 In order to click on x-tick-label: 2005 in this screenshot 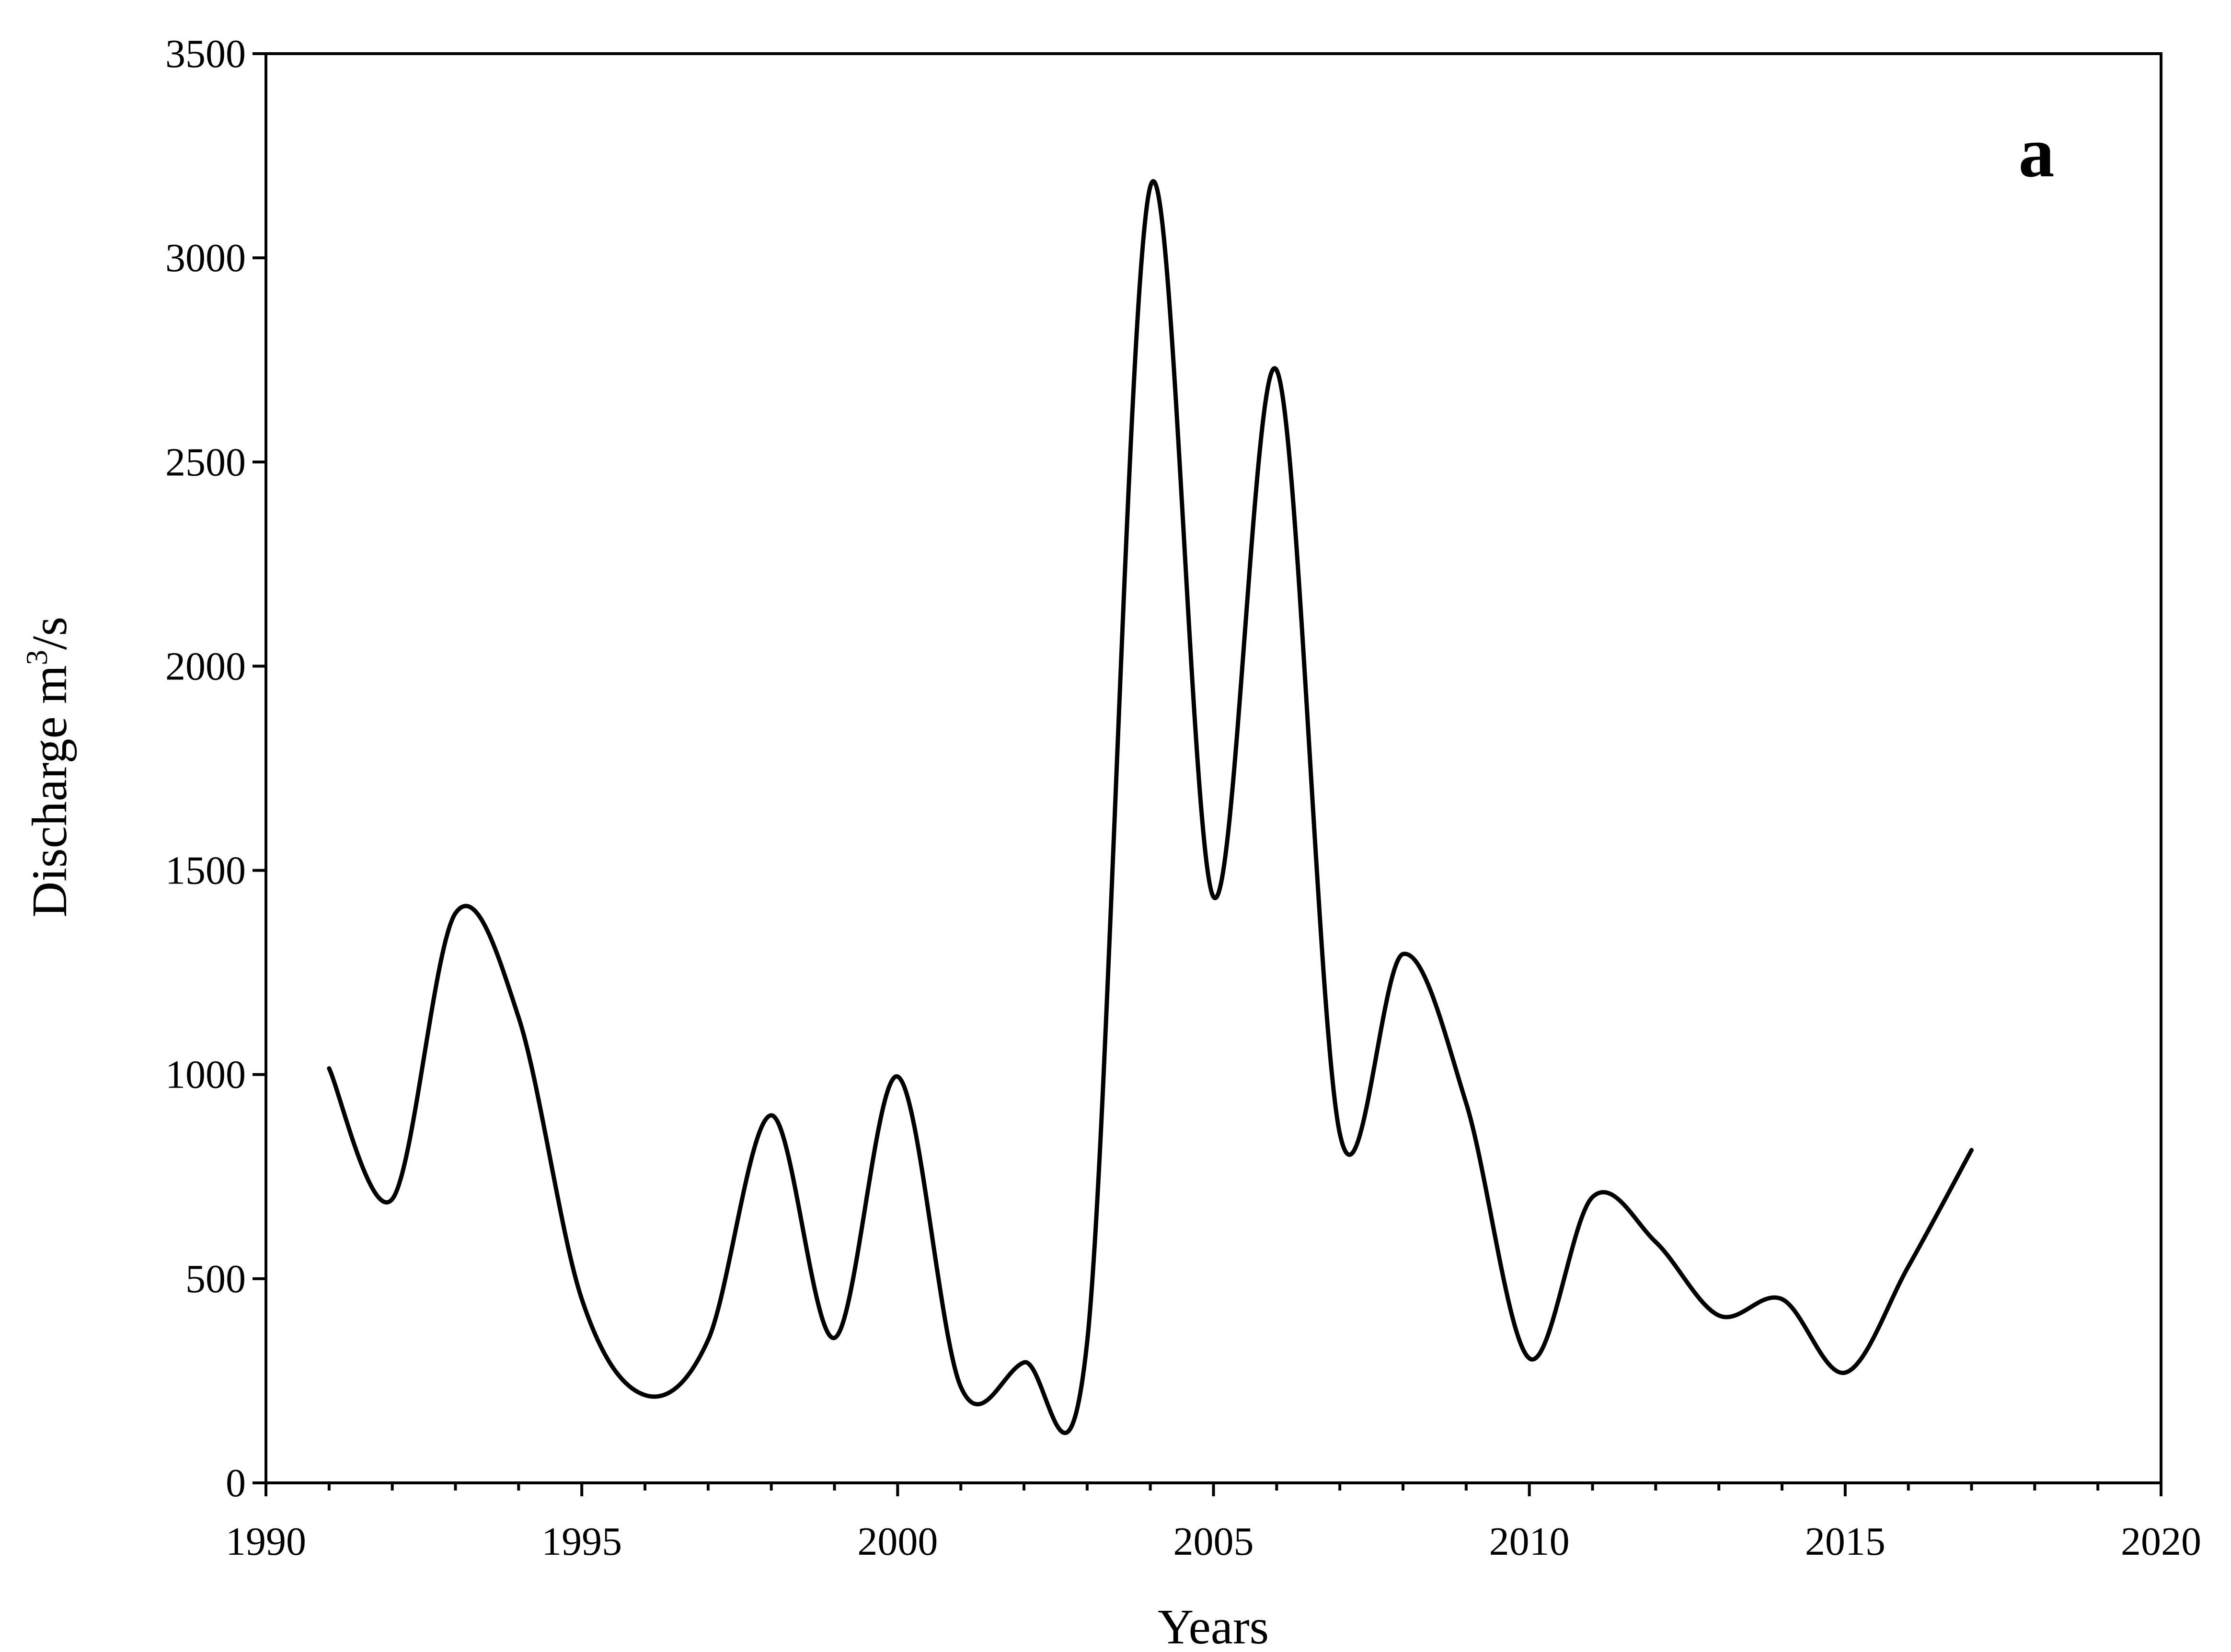, I will do `click(1213, 1541)`.